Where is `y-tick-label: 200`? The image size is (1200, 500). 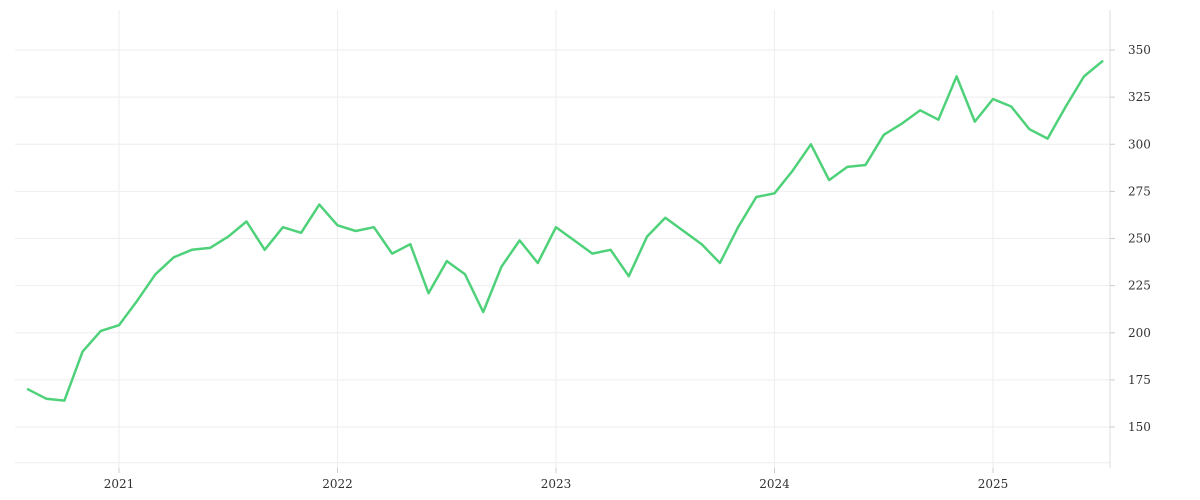 y-tick-label: 200 is located at coordinates (1139, 333).